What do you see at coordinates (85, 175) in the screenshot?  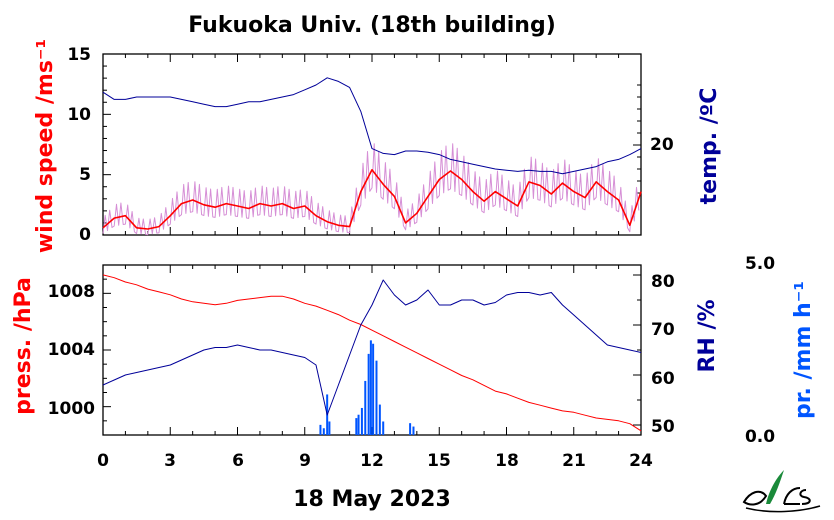 I see `wind-tick-label-5: 5` at bounding box center [85, 175].